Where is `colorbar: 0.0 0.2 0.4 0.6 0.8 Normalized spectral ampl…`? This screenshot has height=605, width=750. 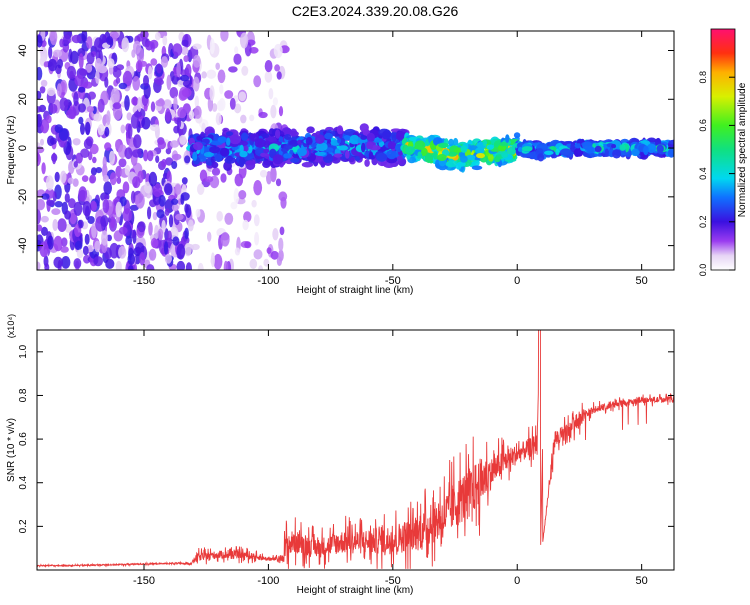 colorbar: 0.0 0.2 0.4 0.6 0.8 Normalized spectral ampl… is located at coordinates (723, 152).